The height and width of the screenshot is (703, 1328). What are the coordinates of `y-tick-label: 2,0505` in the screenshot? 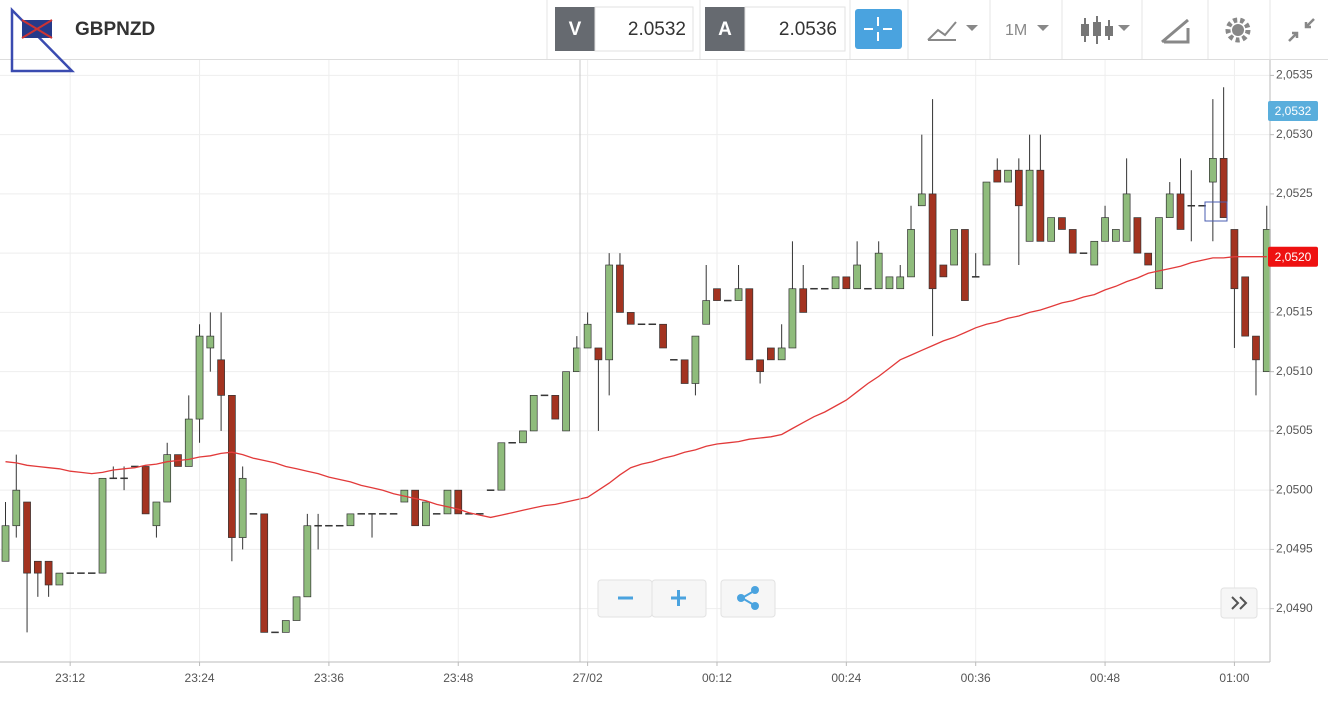 It's located at (1294, 430).